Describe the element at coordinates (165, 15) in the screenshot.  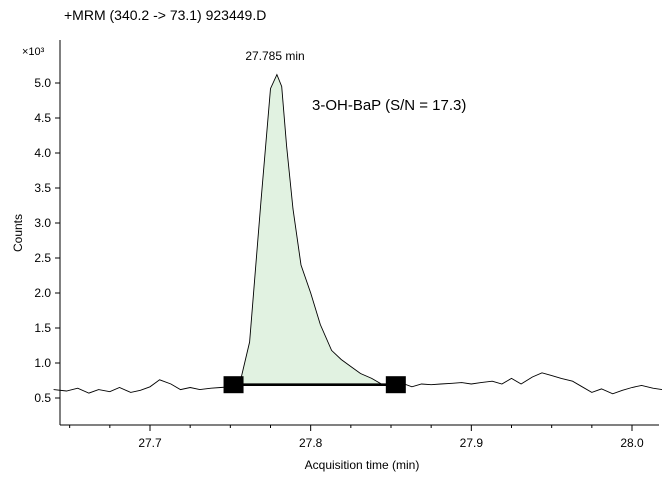
I see `chart-title: +MRM (340.2 -> 73.1) 923449.D` at that location.